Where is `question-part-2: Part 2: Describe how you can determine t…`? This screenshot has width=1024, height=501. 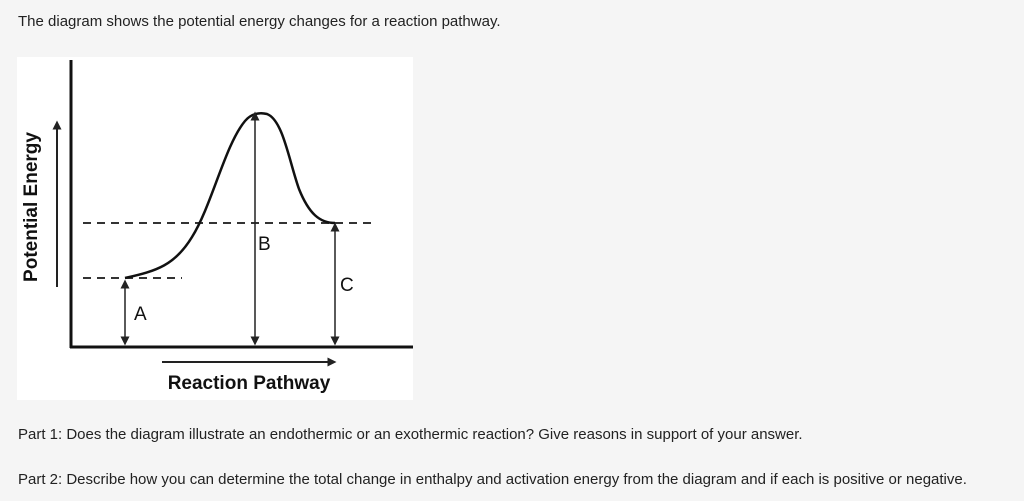
question-part-2: Part 2: Describe how you can determine t… is located at coordinates (492, 479).